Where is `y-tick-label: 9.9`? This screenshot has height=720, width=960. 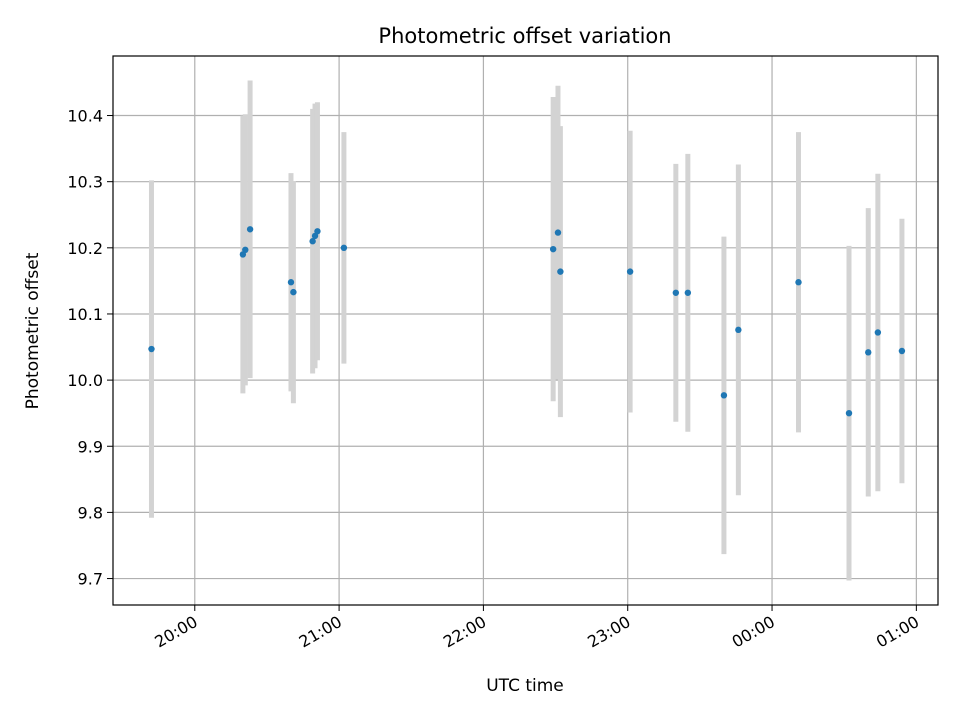 y-tick-label: 9.9 is located at coordinates (90, 446).